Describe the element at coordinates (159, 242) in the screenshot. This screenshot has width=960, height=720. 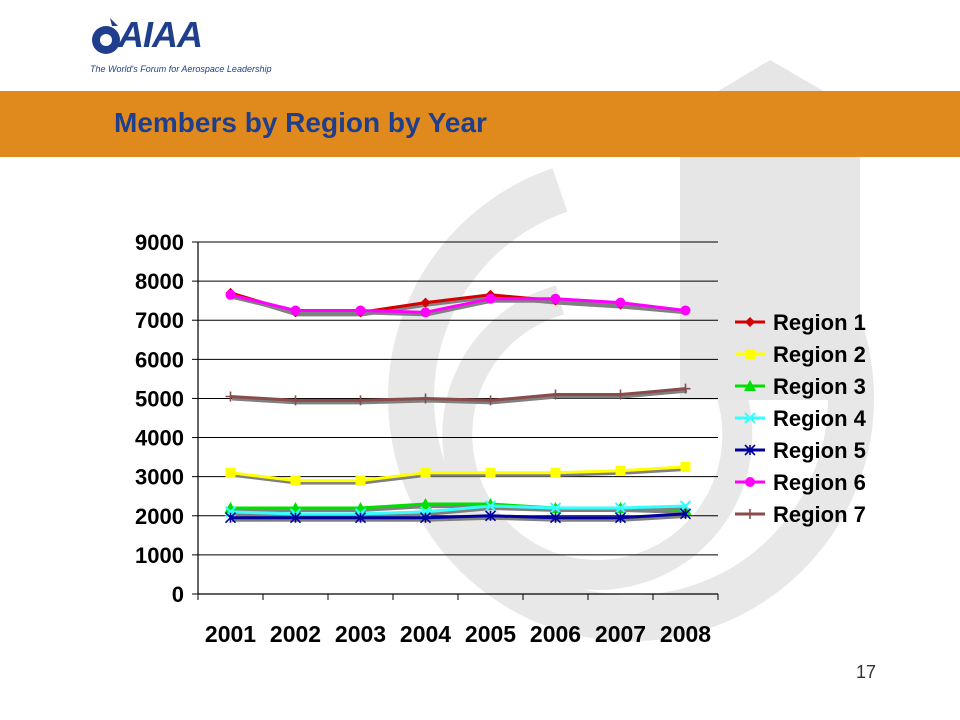
I see `y-tick-label: 9000` at that location.